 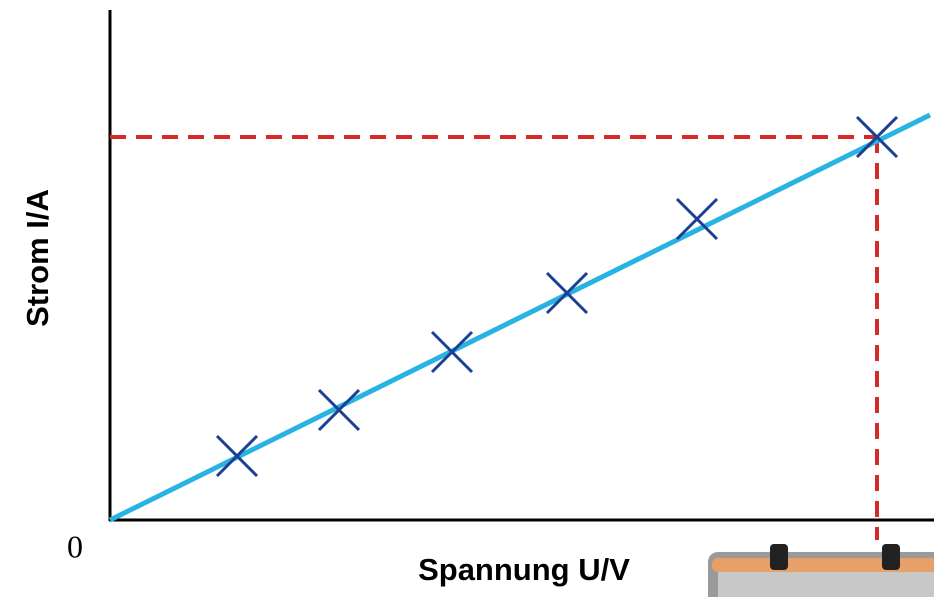 I want to click on x-tick-label: 0, so click(x=75, y=546).